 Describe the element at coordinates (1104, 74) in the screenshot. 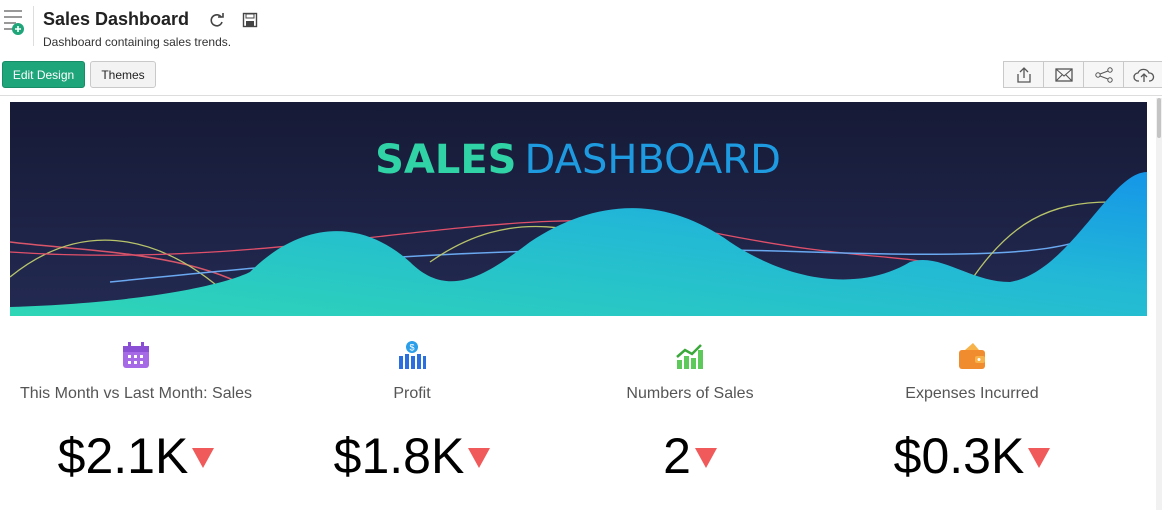

I see `share-button` at that location.